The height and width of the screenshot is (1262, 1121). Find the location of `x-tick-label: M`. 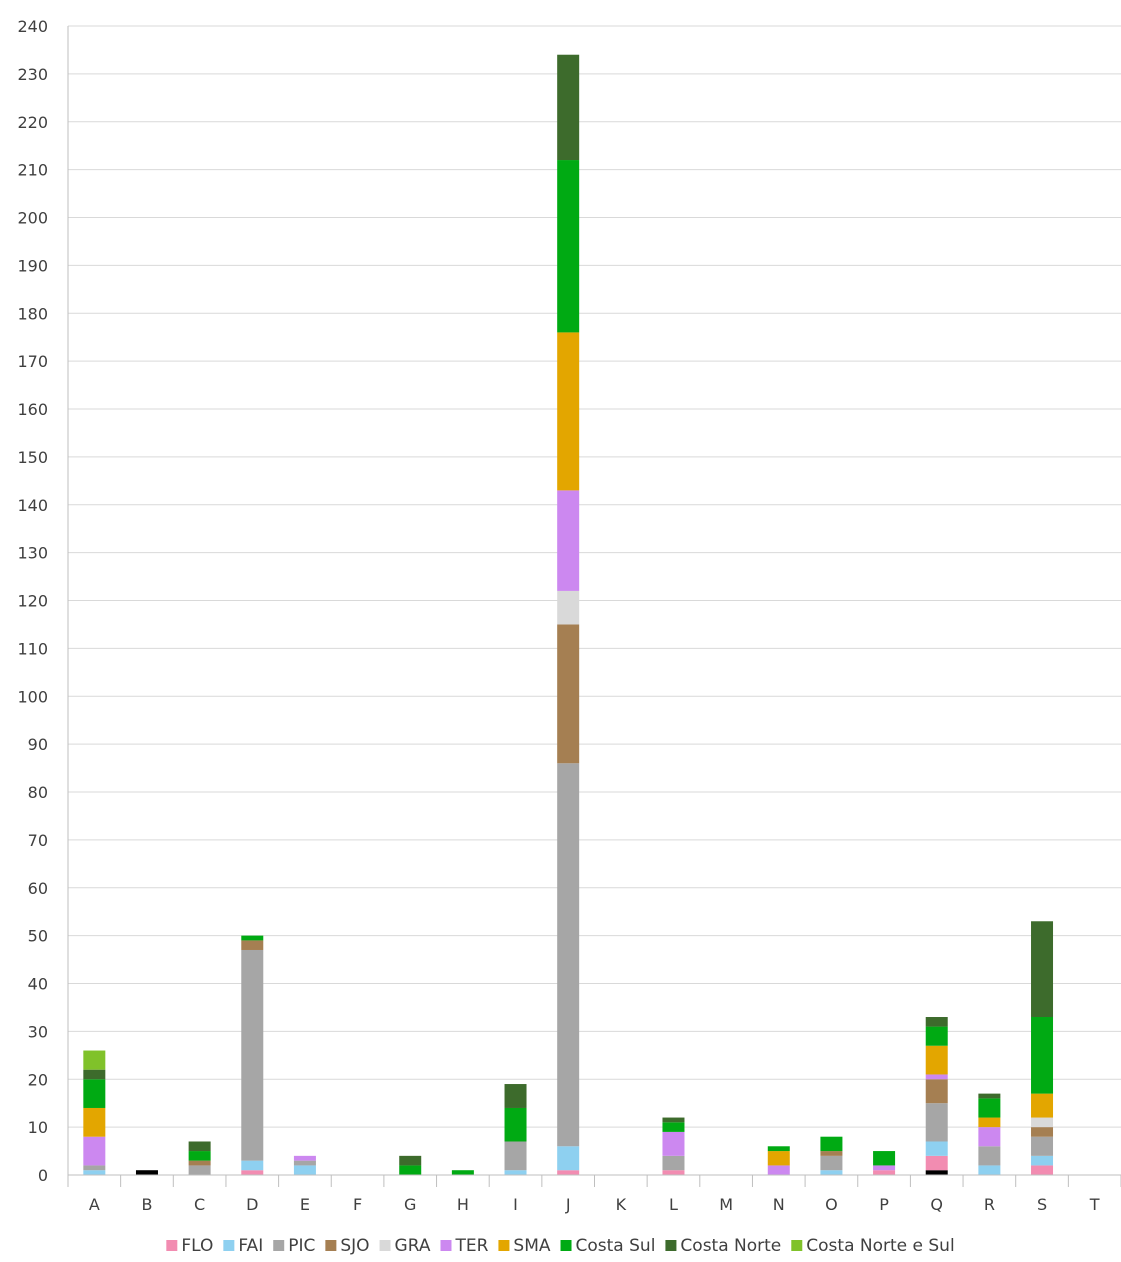

x-tick-label: M is located at coordinates (726, 1204).